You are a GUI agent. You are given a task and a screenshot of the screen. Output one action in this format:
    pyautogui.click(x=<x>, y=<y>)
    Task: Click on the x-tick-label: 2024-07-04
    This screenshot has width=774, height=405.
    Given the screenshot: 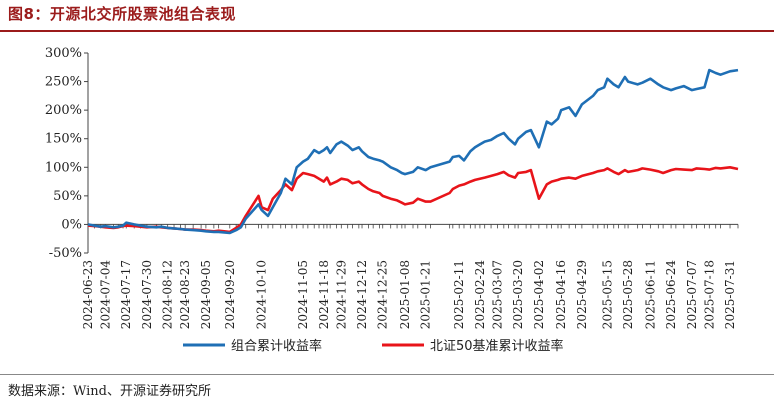 What is the action you would take?
    pyautogui.click(x=106, y=295)
    